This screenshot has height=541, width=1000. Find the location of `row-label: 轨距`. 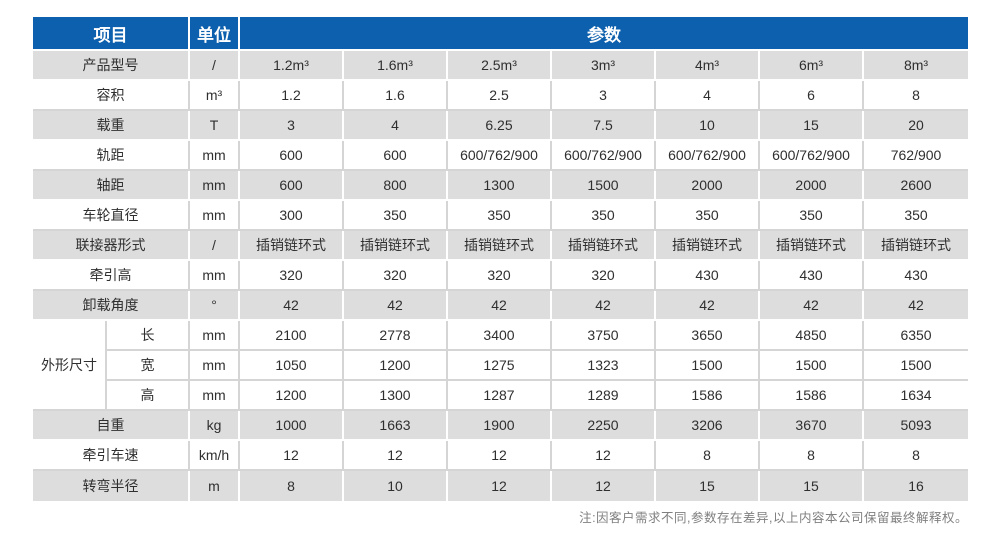

row-label: 轨距 is located at coordinates (111, 156).